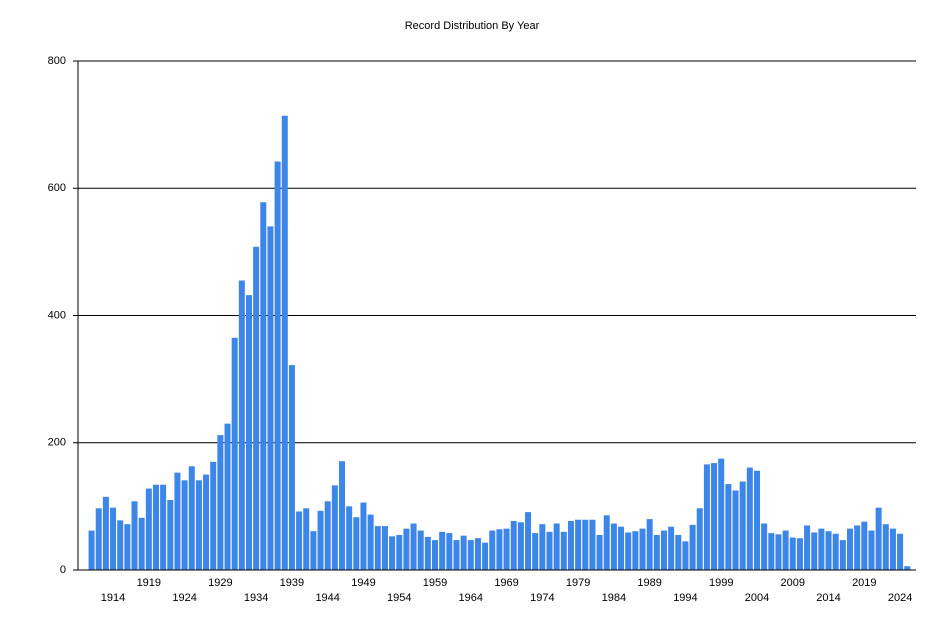 The image size is (945, 630). Describe the element at coordinates (113, 598) in the screenshot. I see `x-tick-label: 1914` at that location.